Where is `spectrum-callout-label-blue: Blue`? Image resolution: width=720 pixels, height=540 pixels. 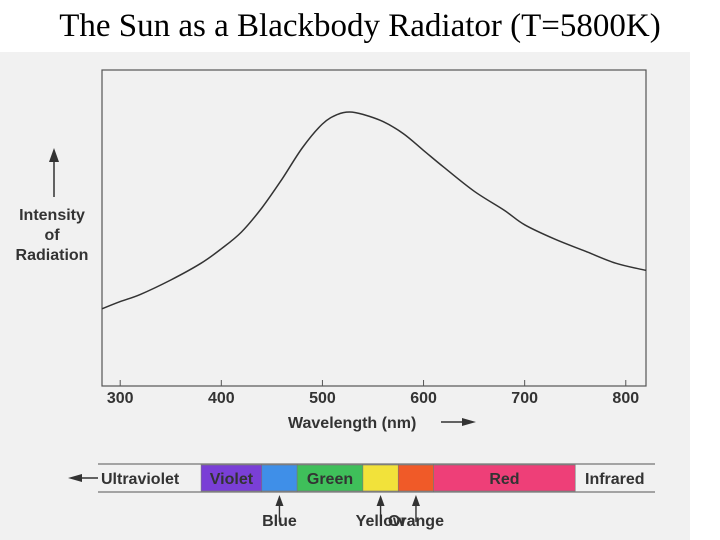 spectrum-callout-label-blue: Blue is located at coordinates (279, 521).